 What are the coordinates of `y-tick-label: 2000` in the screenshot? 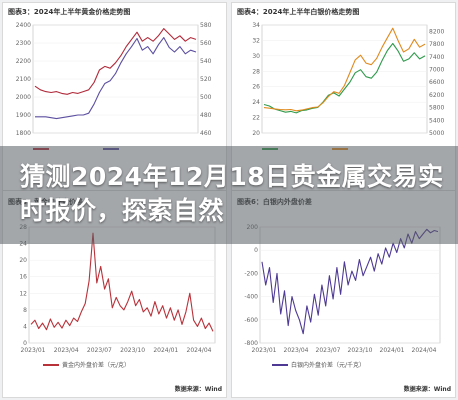 It's located at (23, 97).